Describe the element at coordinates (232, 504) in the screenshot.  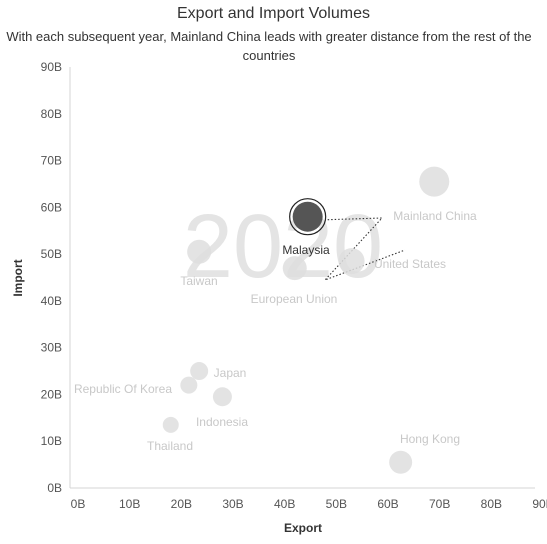
I see `x-tick-label: 30B` at that location.